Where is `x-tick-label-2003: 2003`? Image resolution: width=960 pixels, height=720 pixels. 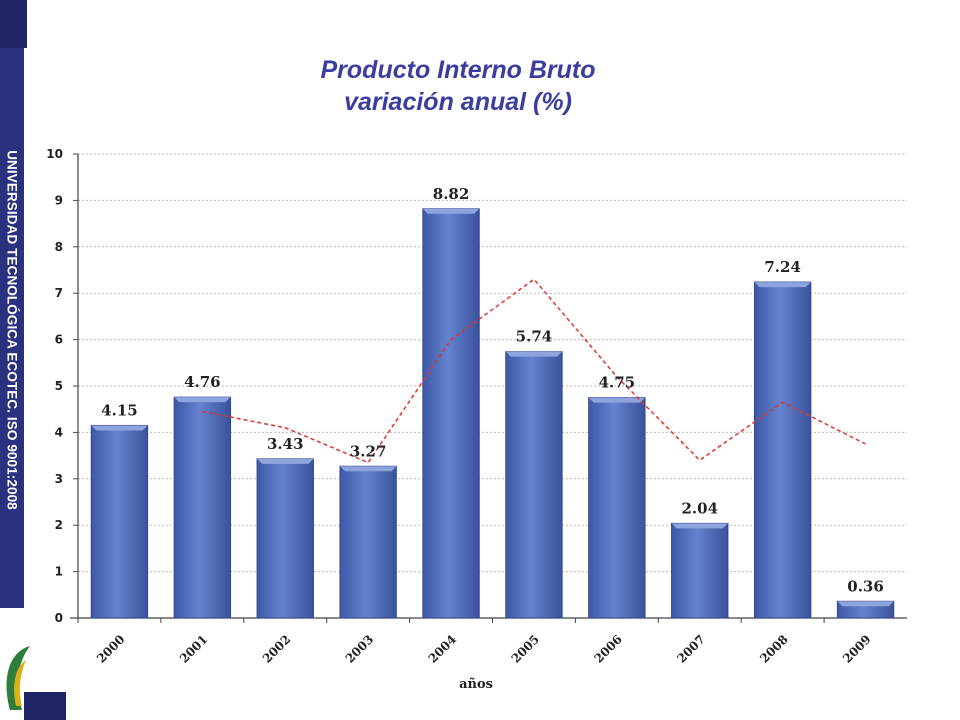
x-tick-label-2003: 2003 is located at coordinates (360, 649).